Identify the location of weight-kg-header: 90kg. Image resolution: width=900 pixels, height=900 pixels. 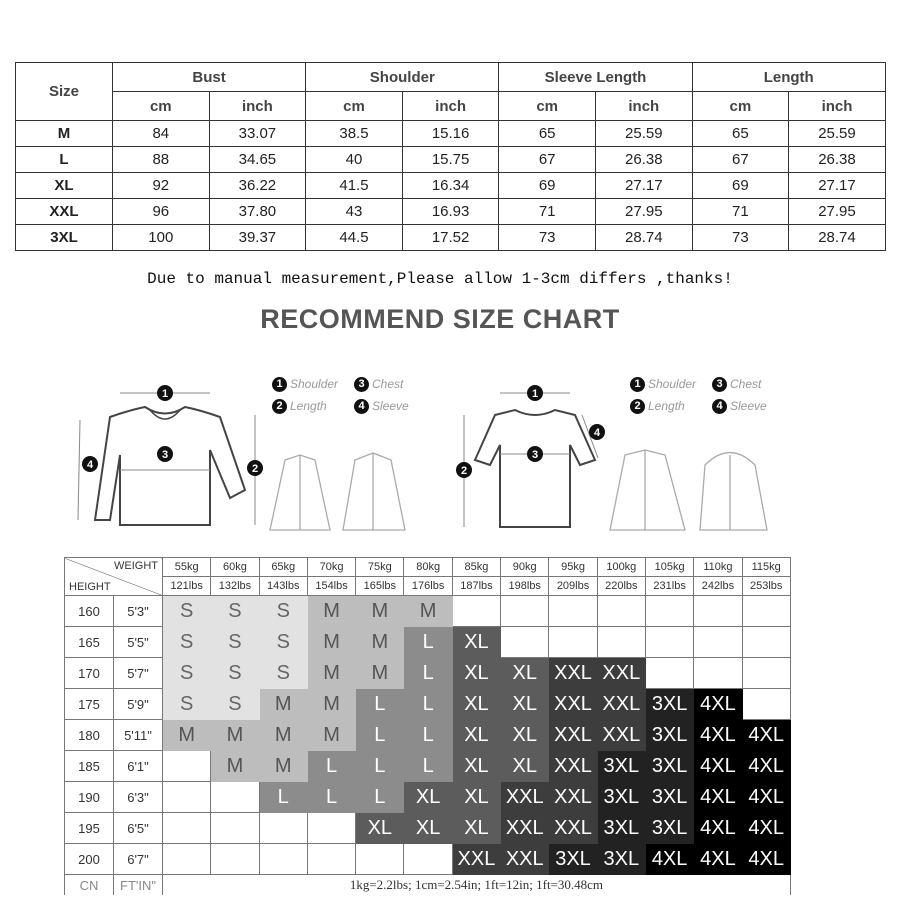
(525, 567).